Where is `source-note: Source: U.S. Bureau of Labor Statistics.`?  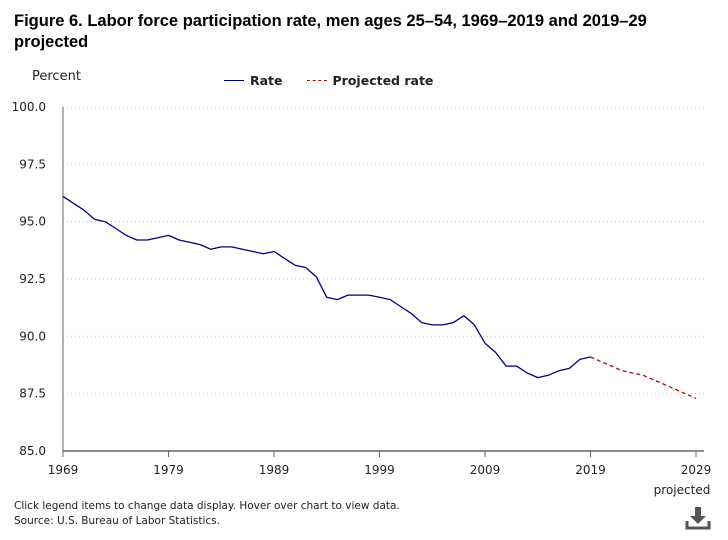 source-note: Source: U.S. Bureau of Labor Statistics. is located at coordinates (117, 521).